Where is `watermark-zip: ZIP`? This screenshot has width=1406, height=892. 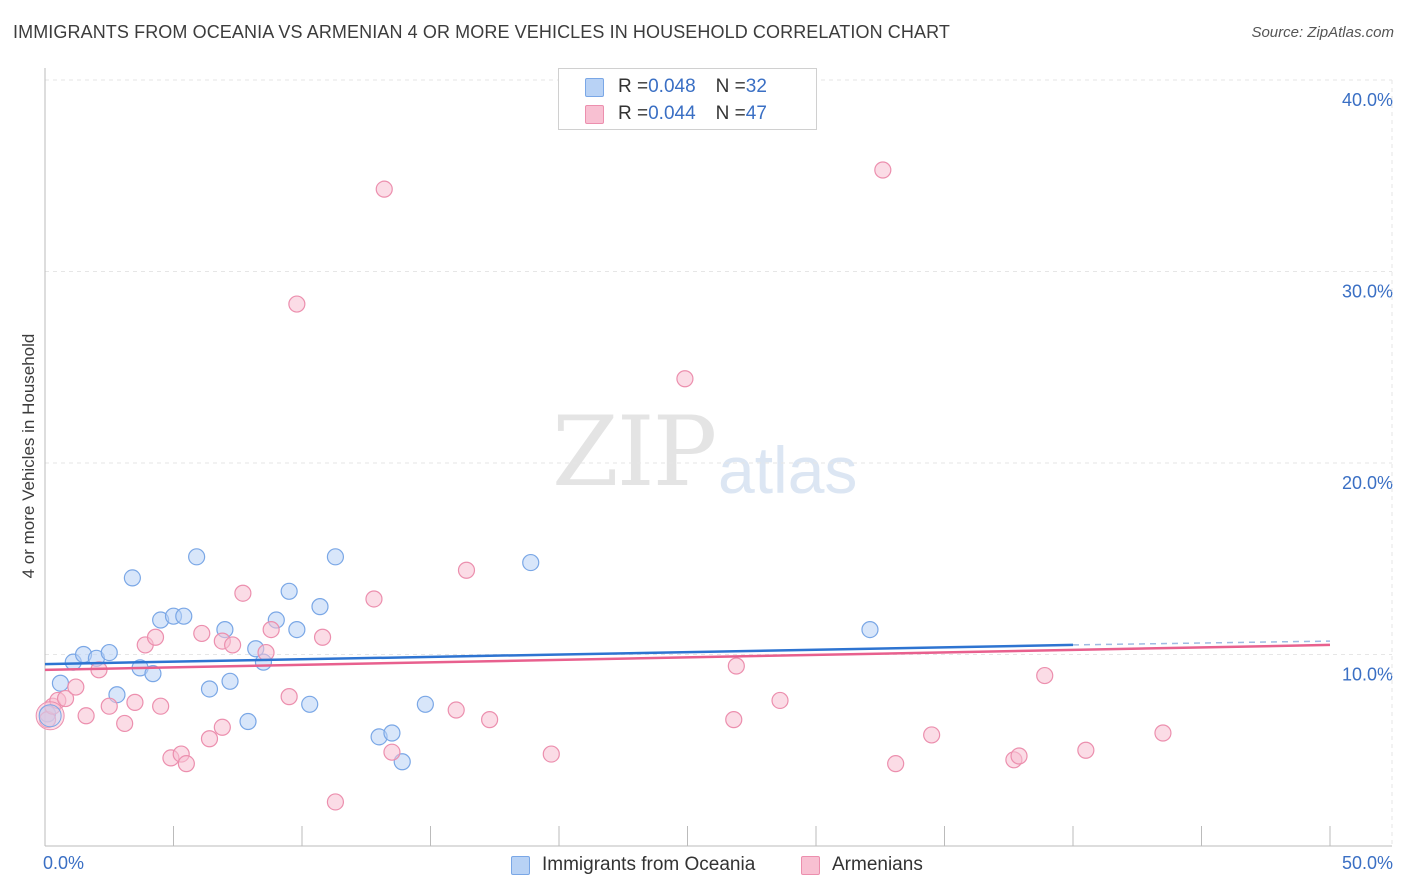
watermark-zip: ZIP is located at coordinates (634, 452).